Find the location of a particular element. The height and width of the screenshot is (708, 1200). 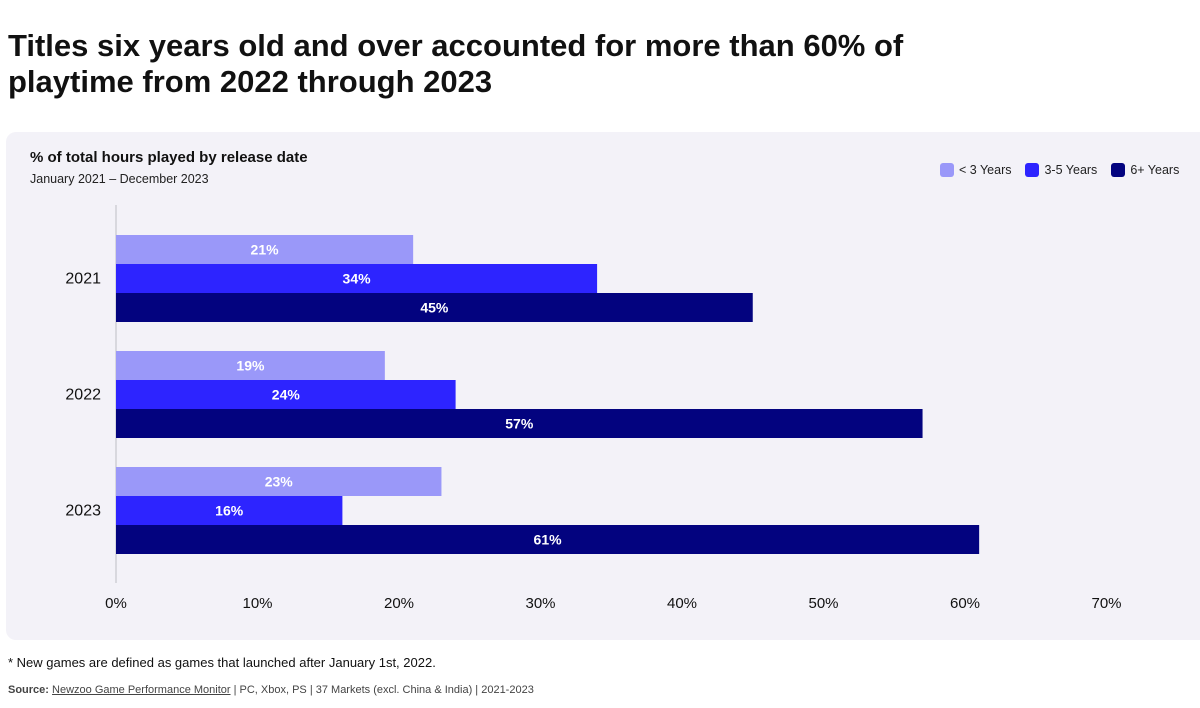

data-label-2021-s0: 21% is located at coordinates (265, 250).